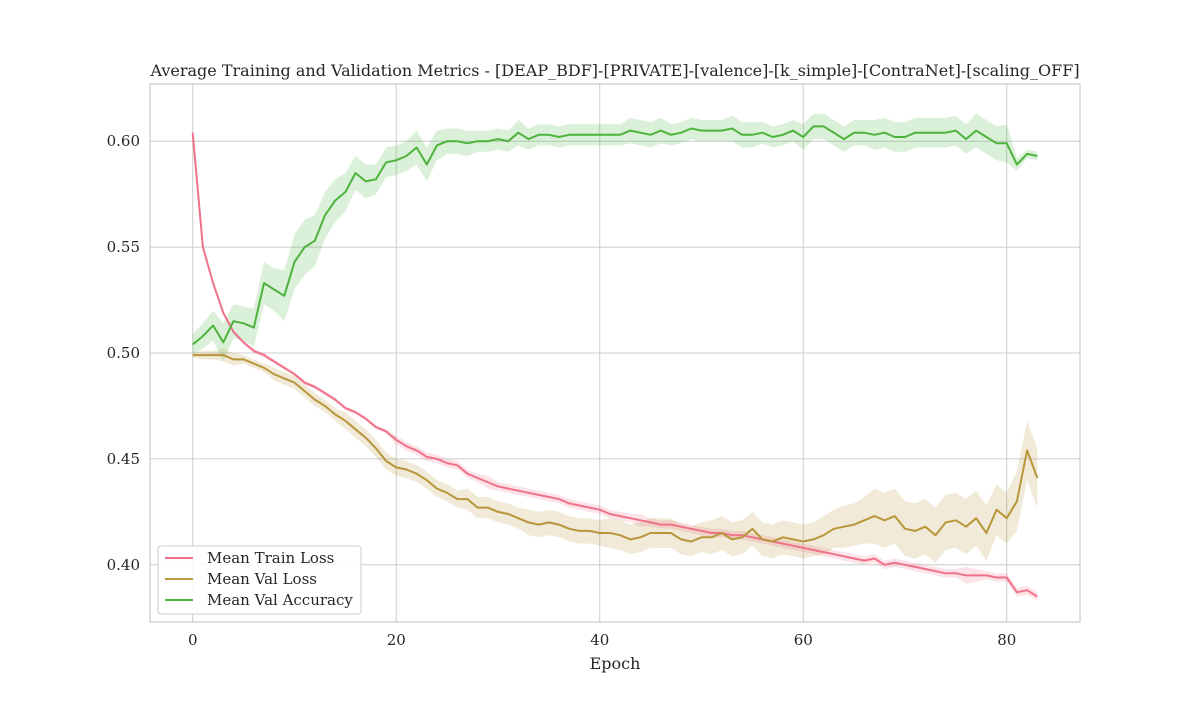 This screenshot has height=704, width=1200. Describe the element at coordinates (270, 558) in the screenshot. I see `legend-label: Mean Train Loss` at that location.